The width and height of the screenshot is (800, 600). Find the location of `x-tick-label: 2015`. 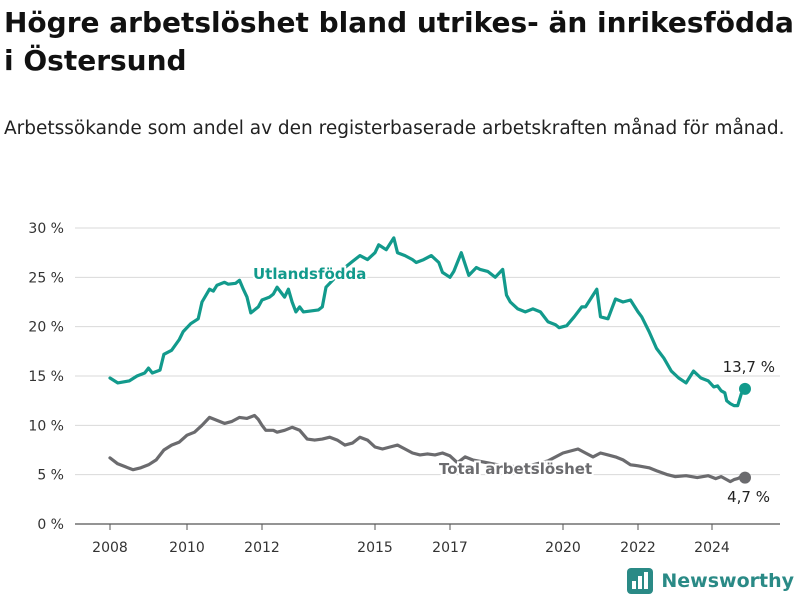

x-tick-label: 2015 is located at coordinates (375, 548).